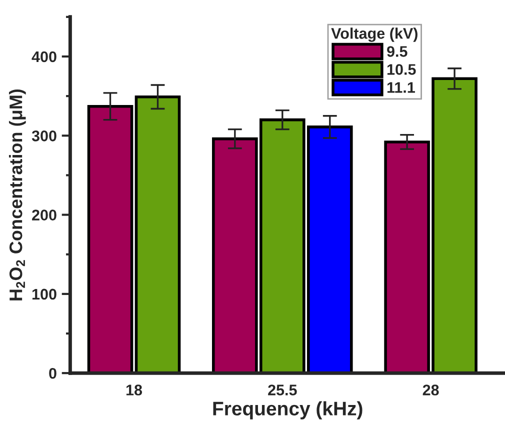 Image resolution: width=505 pixels, height=423 pixels. I want to click on legend-label: 9.5, so click(397, 51).